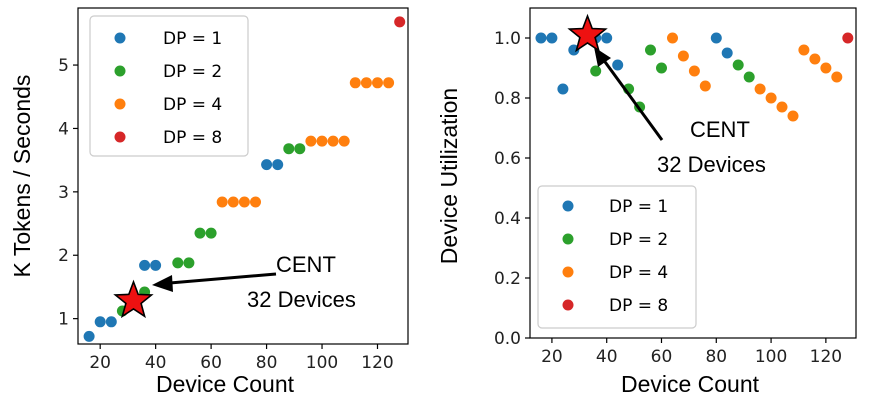 The image size is (870, 403). I want to click on right-annotation-arrow, so click(631, 97).